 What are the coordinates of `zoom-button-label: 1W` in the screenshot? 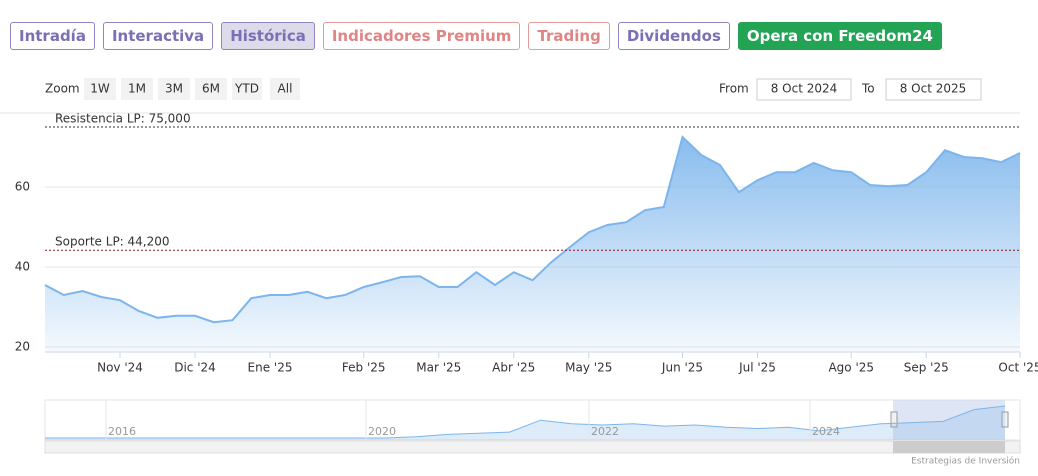 It's located at (100, 89).